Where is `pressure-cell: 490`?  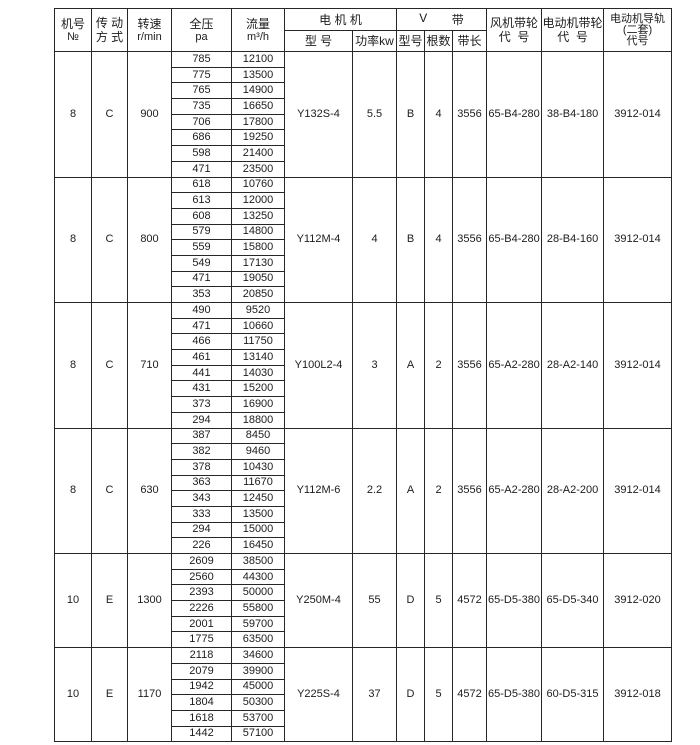 pressure-cell: 490 is located at coordinates (201, 310).